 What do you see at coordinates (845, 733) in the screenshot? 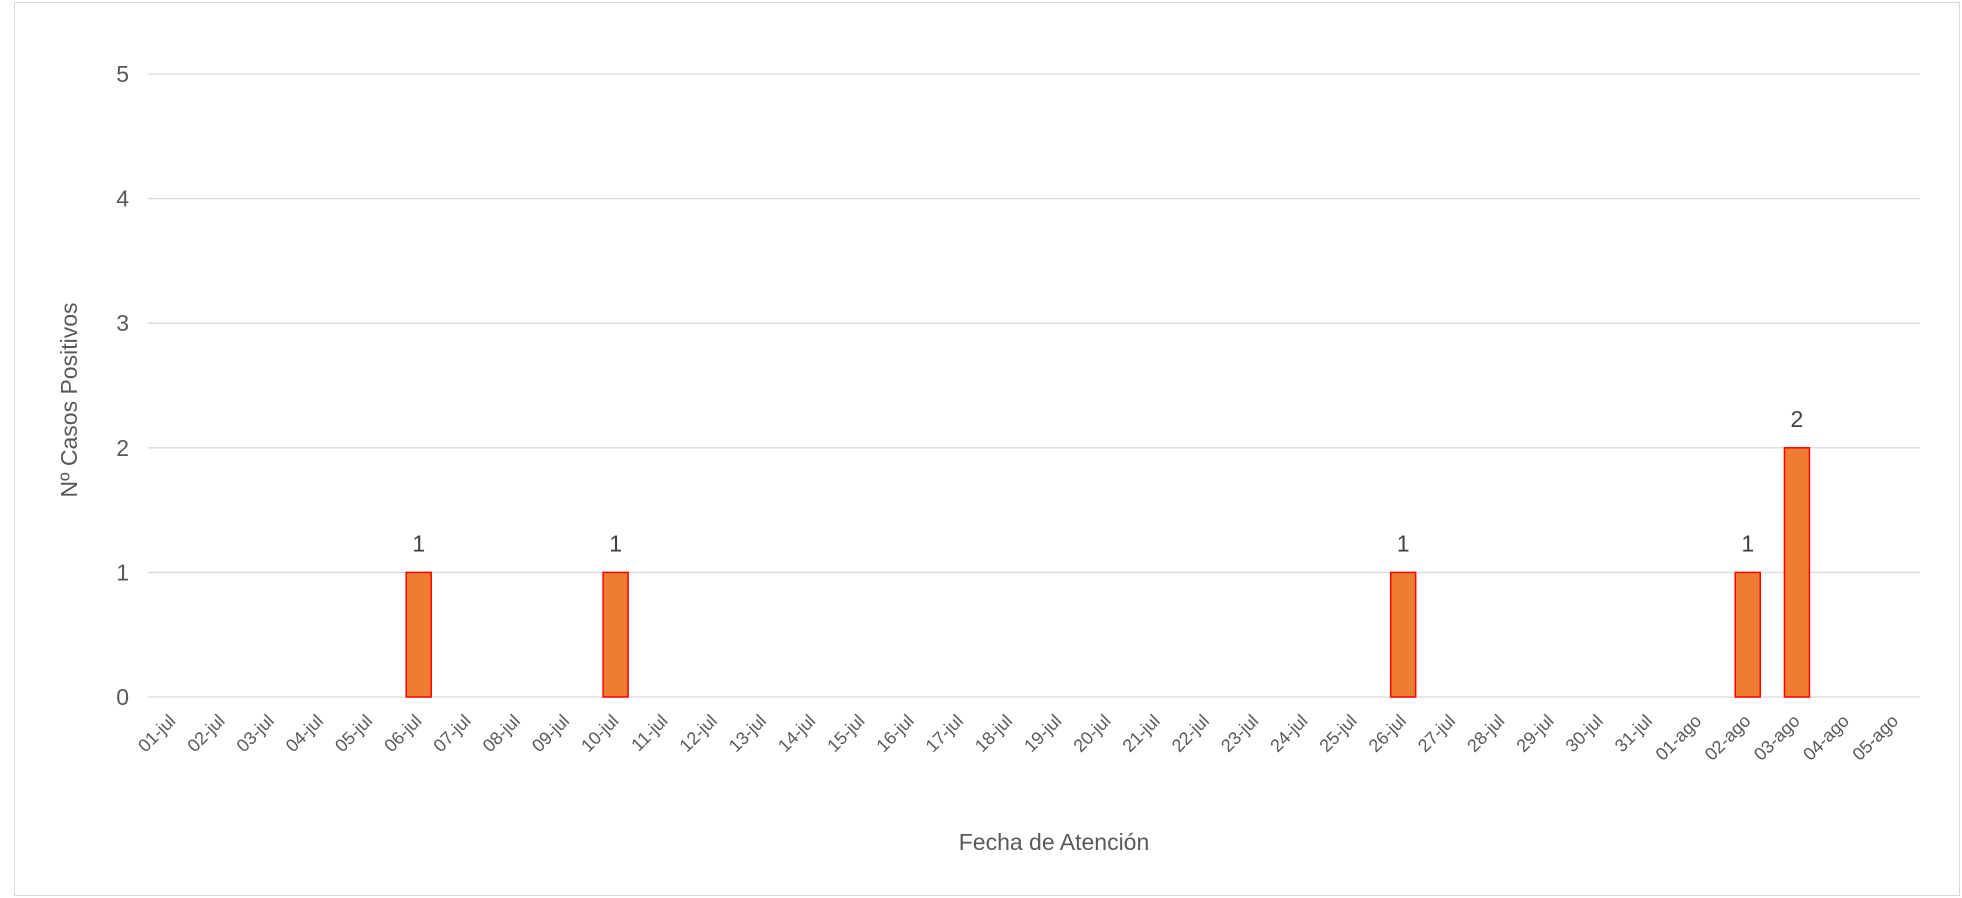
I see `x-tick-label: 15-jul` at bounding box center [845, 733].